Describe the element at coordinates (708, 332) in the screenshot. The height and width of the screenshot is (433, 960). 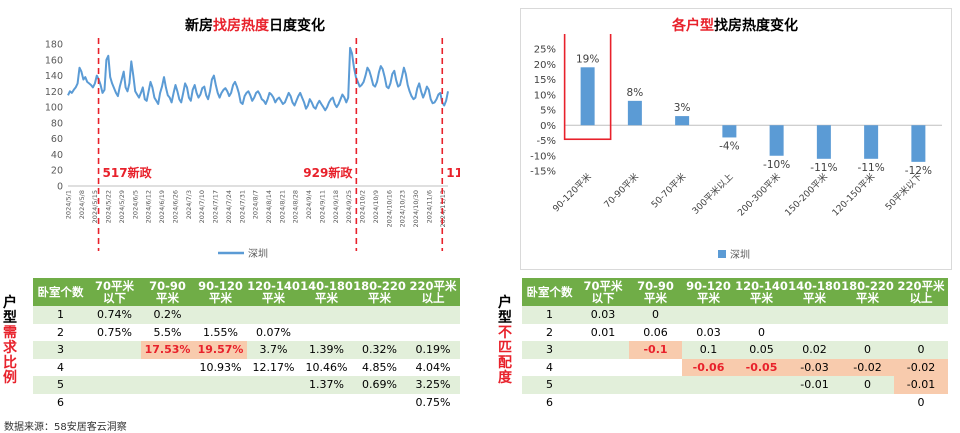
I see `table-cell: 0.03` at that location.